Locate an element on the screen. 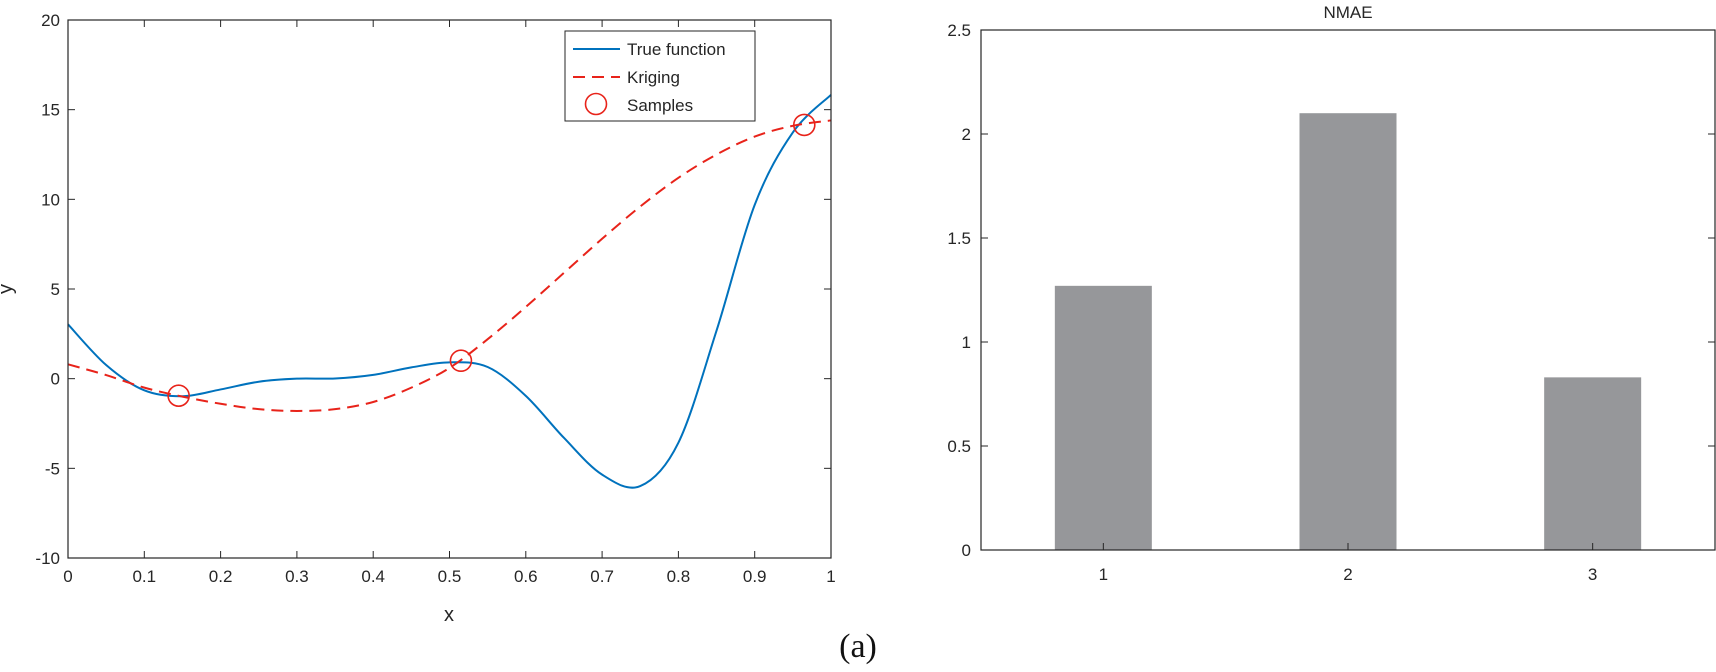 This screenshot has height=672, width=1716. bar-y-tick-label: 1.5 is located at coordinates (959, 238).